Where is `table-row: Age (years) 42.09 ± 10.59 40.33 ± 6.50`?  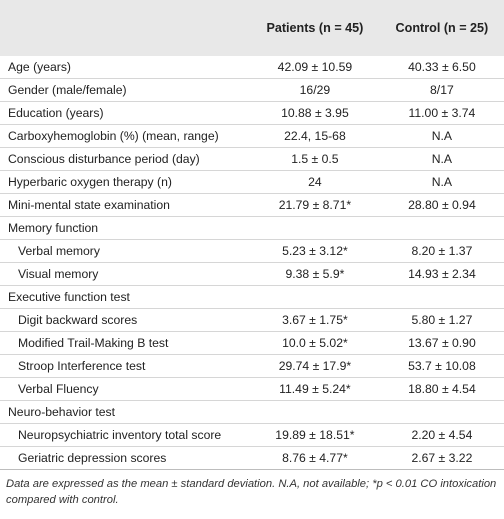 table-row: Age (years) 42.09 ± 10.59 40.33 ± 6.50 is located at coordinates (252, 67).